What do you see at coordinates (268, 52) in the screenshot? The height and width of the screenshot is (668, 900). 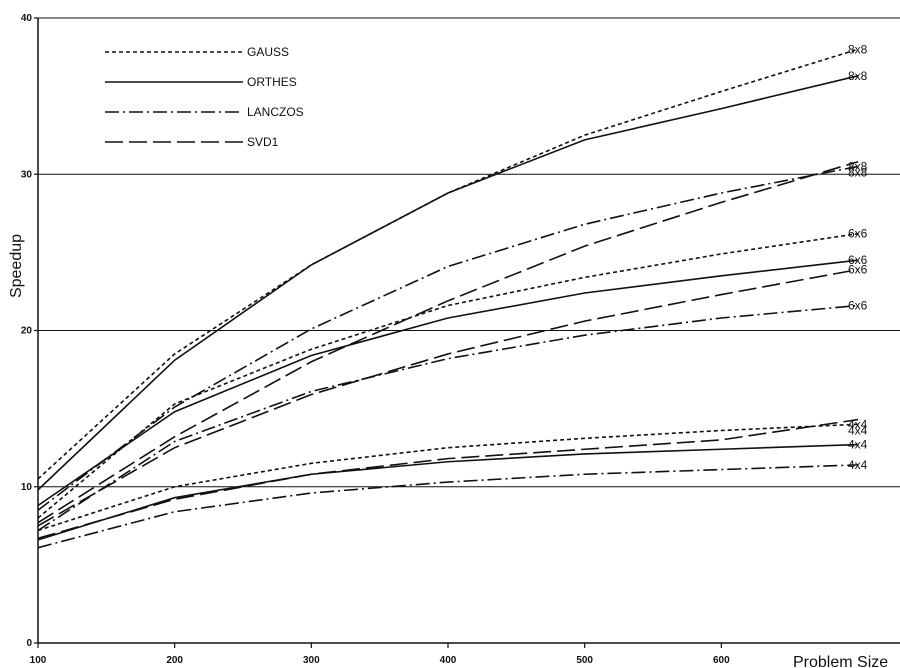 I see `legend-label: GAUSS` at bounding box center [268, 52].